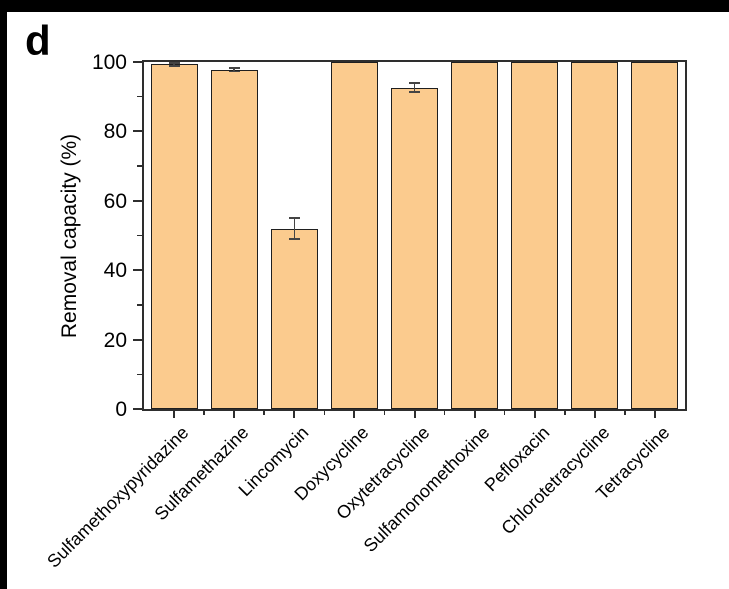 The height and width of the screenshot is (589, 729). What do you see at coordinates (475, 235) in the screenshot?
I see `bar-sulfamonomethoxine` at bounding box center [475, 235].